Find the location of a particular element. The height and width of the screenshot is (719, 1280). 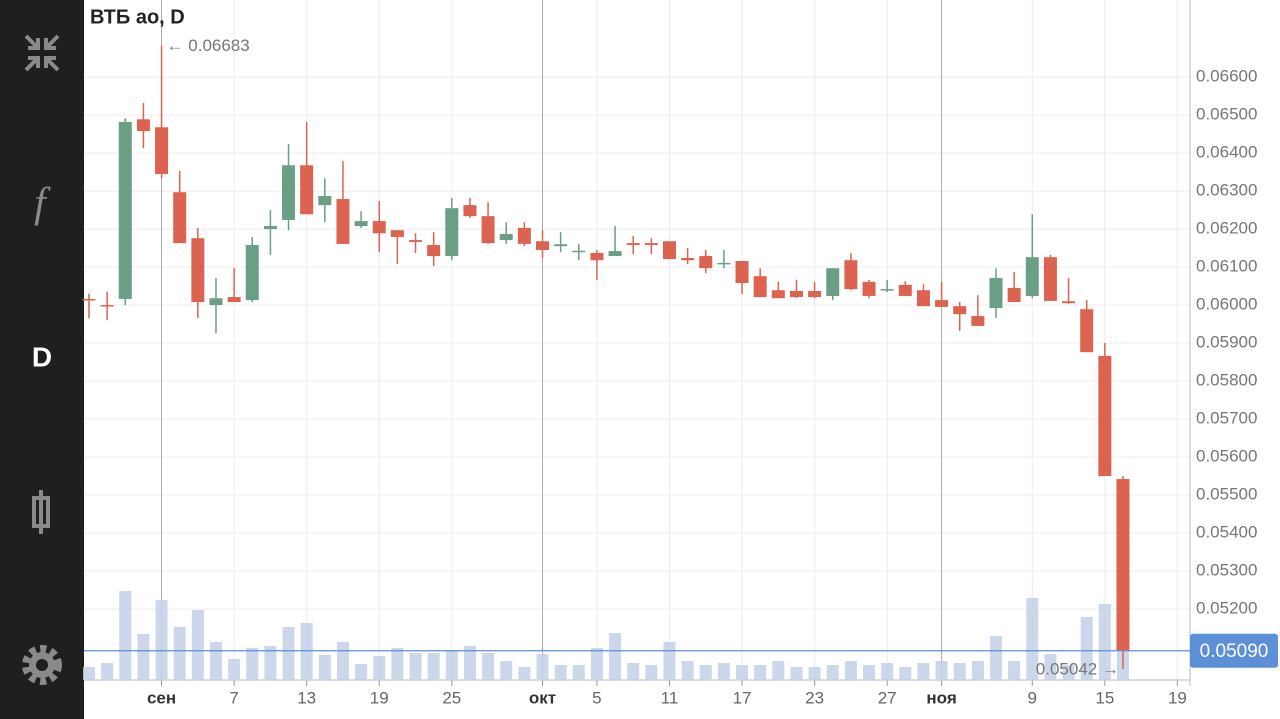

y-tick-label: 0.06100 is located at coordinates (1226, 266).